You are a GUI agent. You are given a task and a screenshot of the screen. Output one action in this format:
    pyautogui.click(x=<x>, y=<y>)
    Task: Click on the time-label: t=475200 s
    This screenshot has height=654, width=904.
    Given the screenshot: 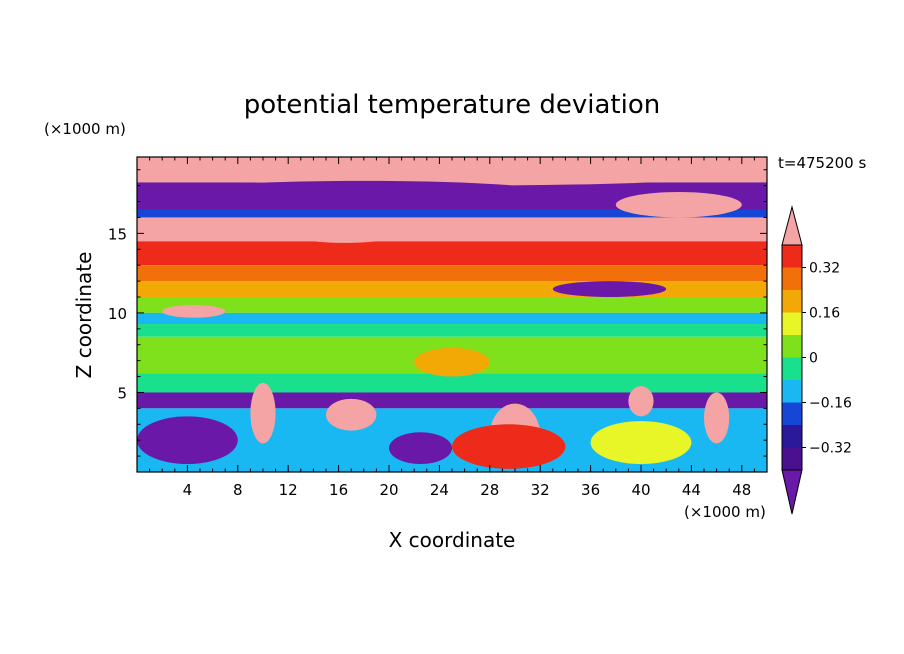 What is the action you would take?
    pyautogui.click(x=822, y=163)
    